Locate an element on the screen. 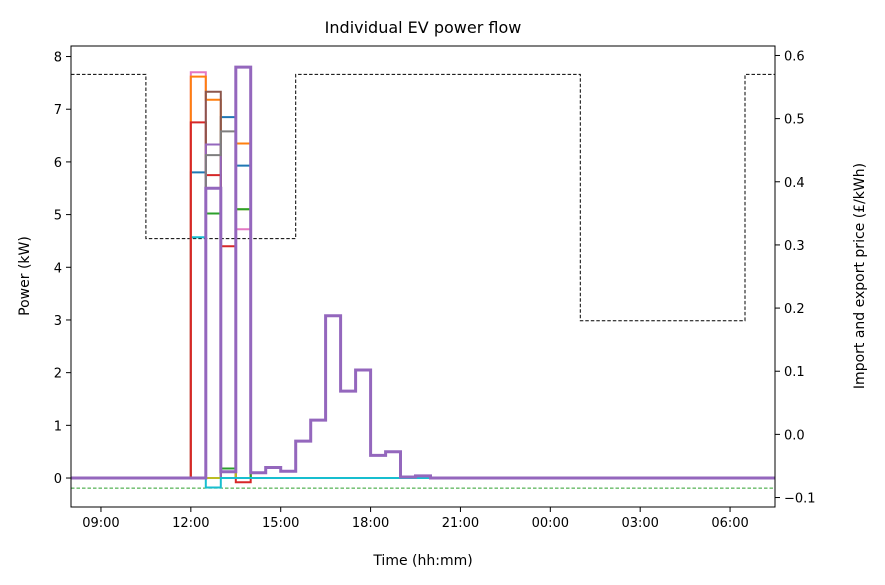 The width and height of the screenshot is (885, 585). y2-tick-label: 0.4 is located at coordinates (794, 183).